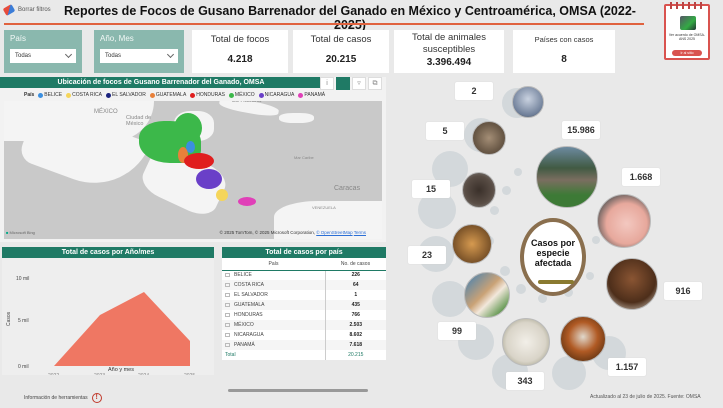  What do you see at coordinates (687, 31) in the screenshot?
I see `agreement-calendar-widget: Ver acuerdo de OMSA-ANS 2025 Ir al sitio` at bounding box center [687, 31].